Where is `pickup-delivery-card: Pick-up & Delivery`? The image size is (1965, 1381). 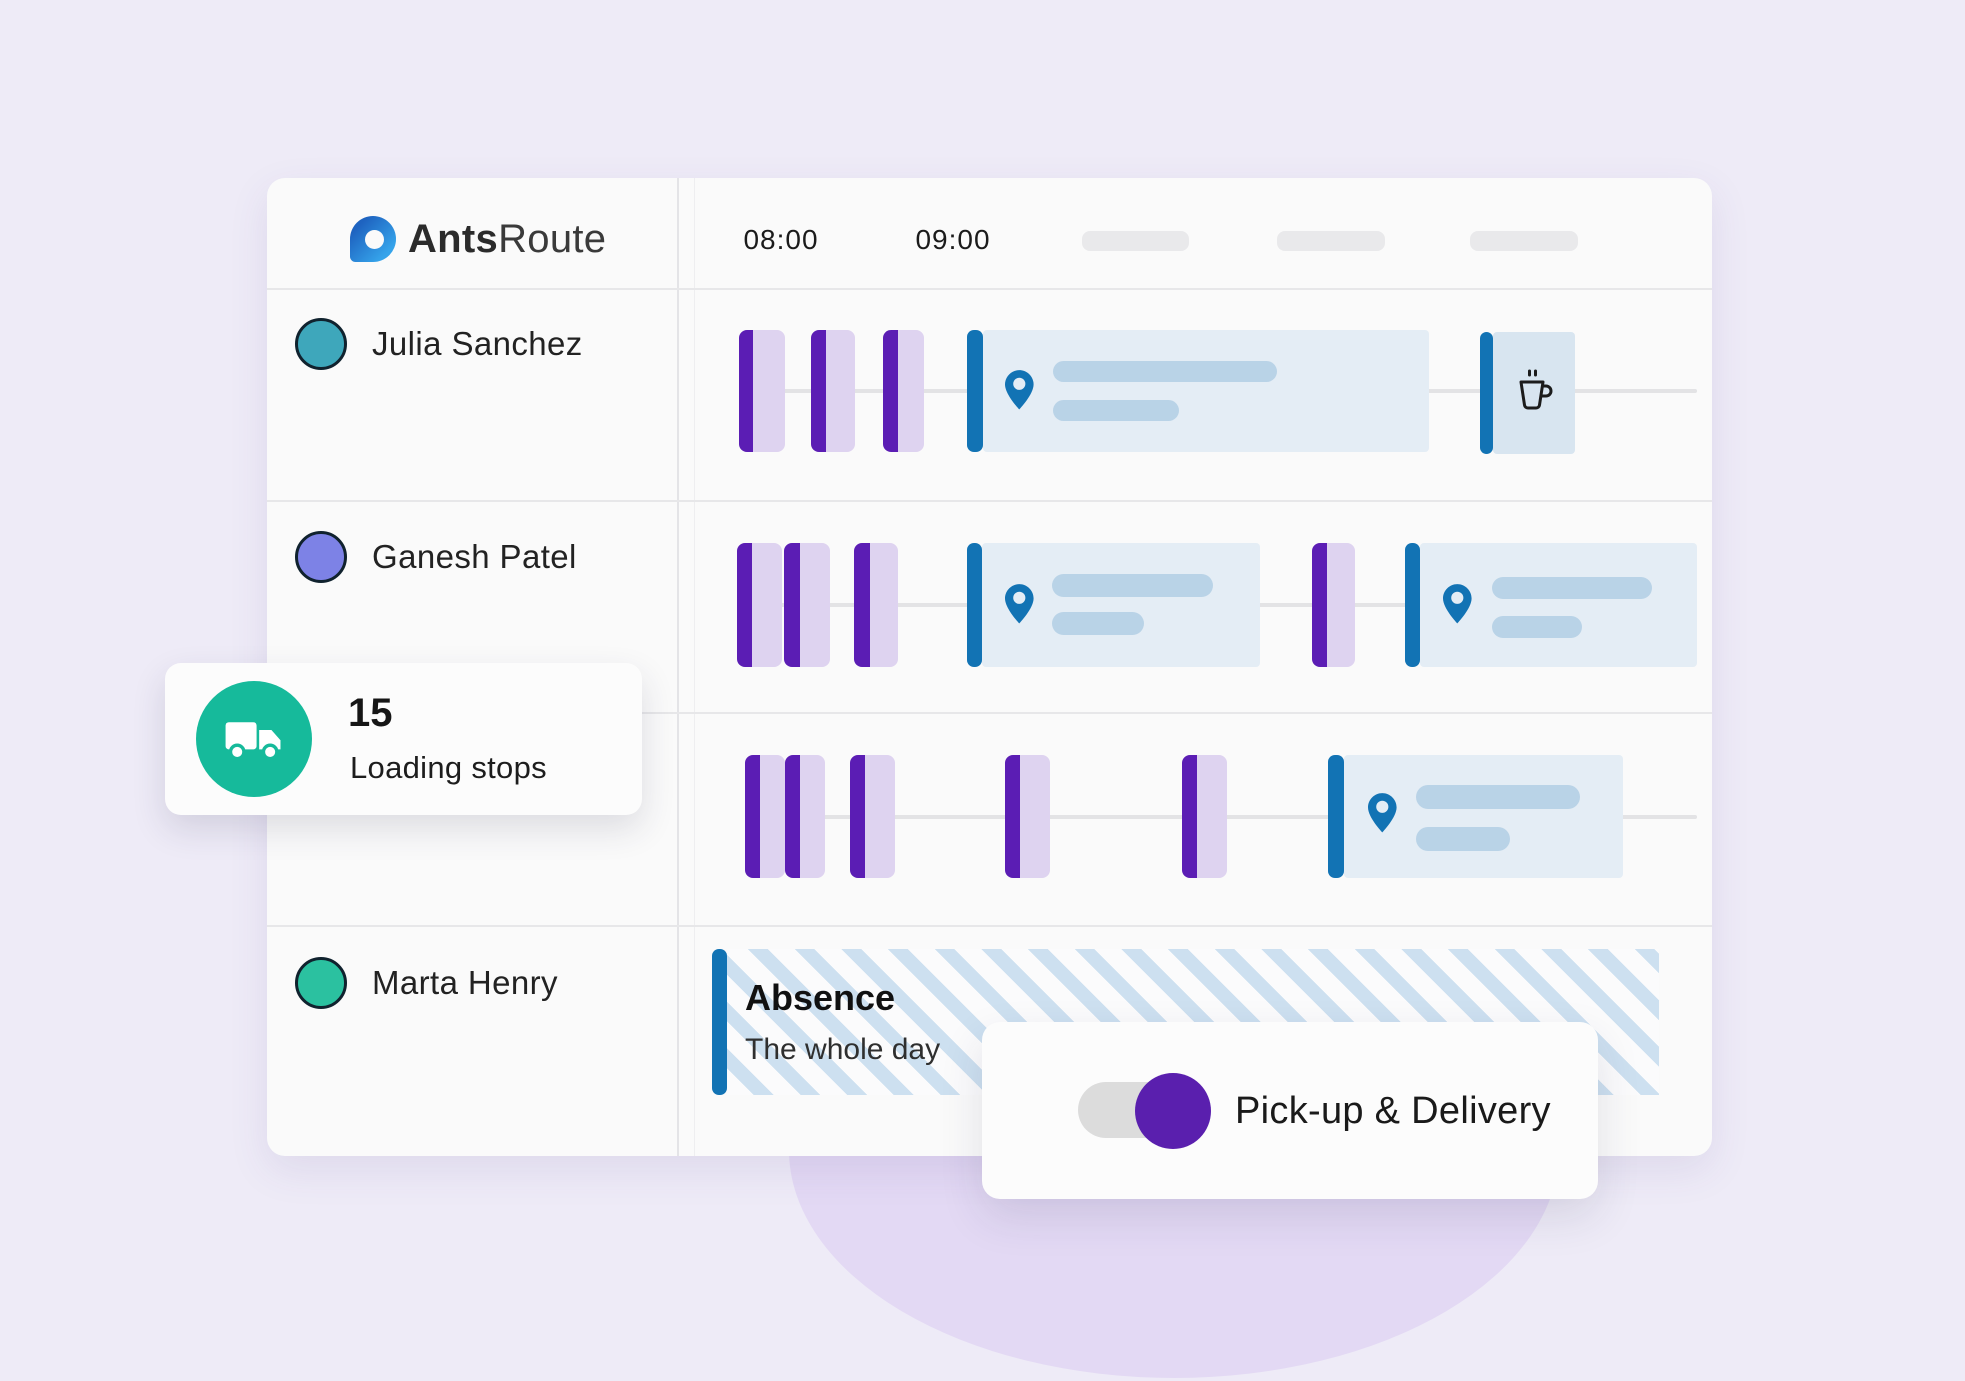 pickup-delivery-card: Pick-up & Delivery is located at coordinates (1290, 1110).